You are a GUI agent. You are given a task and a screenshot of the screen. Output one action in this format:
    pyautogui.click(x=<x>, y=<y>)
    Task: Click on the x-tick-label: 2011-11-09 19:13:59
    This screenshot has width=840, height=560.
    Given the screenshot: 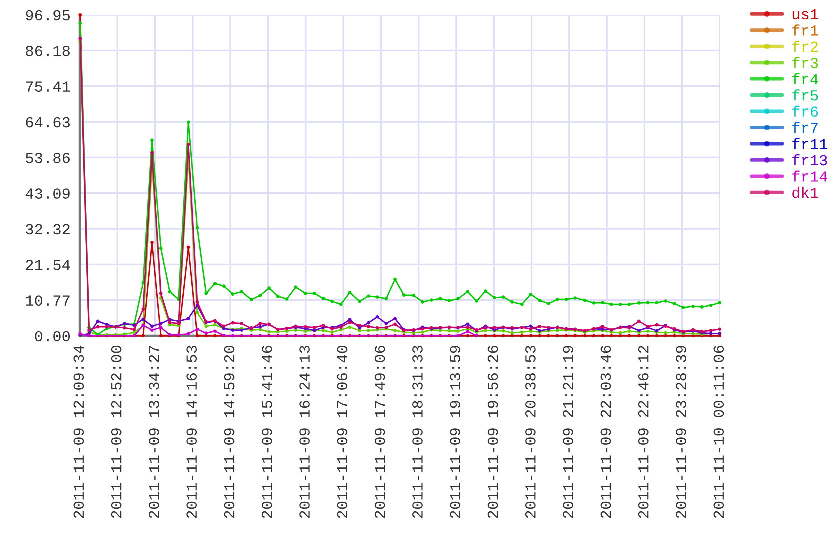 What is the action you would take?
    pyautogui.click(x=455, y=432)
    